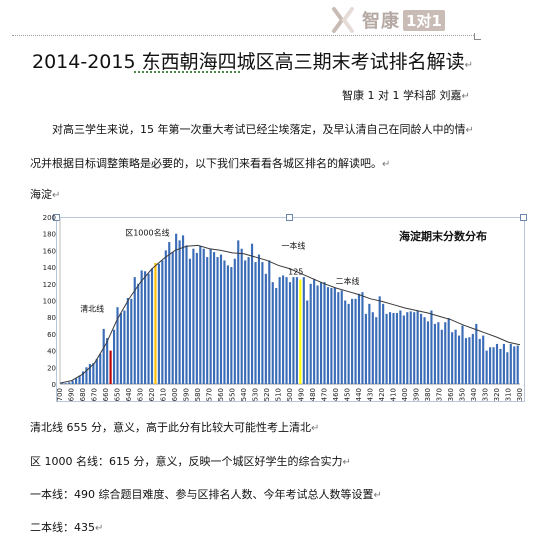 This screenshot has height=535, width=550. I want to click on spellcheck-underline, so click(187, 72).